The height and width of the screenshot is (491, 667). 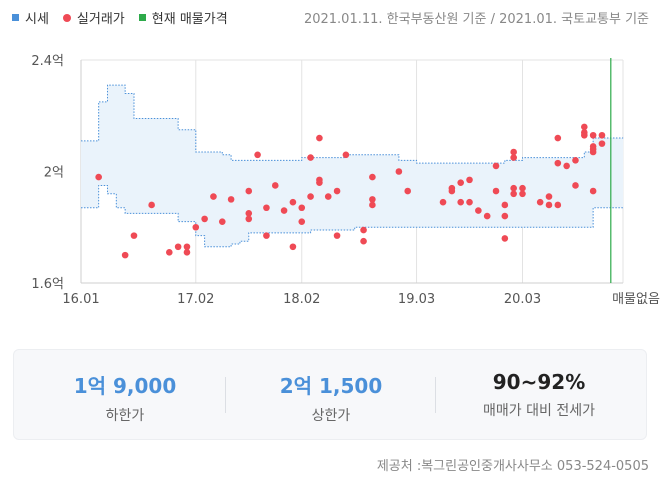 I want to click on stat-lower-value: 1억 9,000, so click(x=125, y=386).